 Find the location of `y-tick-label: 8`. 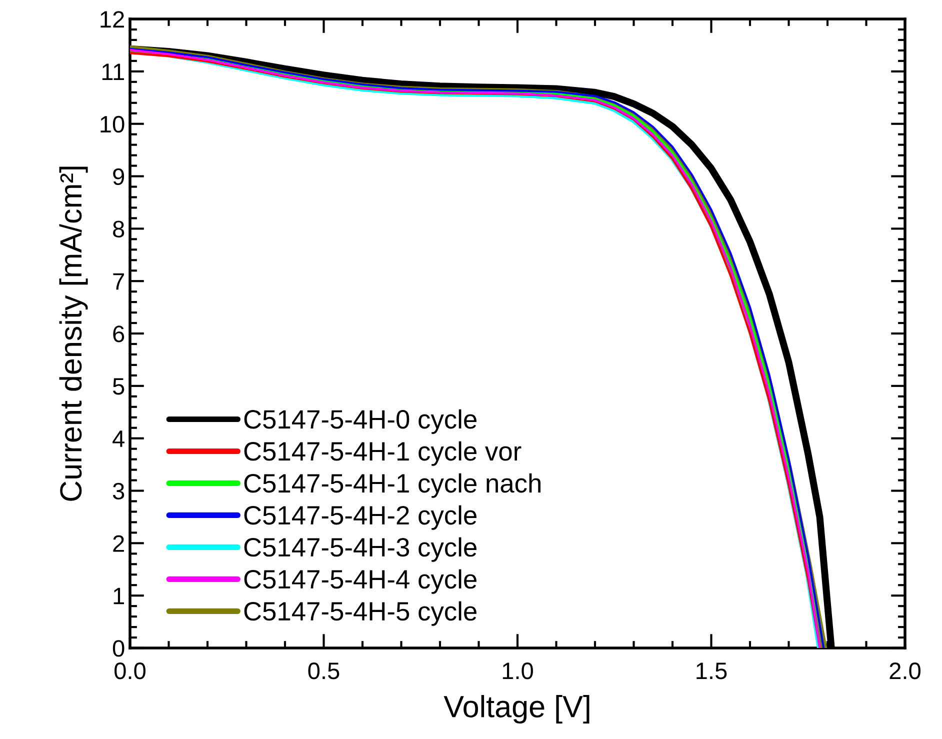

y-tick-label: 8 is located at coordinates (118, 229).